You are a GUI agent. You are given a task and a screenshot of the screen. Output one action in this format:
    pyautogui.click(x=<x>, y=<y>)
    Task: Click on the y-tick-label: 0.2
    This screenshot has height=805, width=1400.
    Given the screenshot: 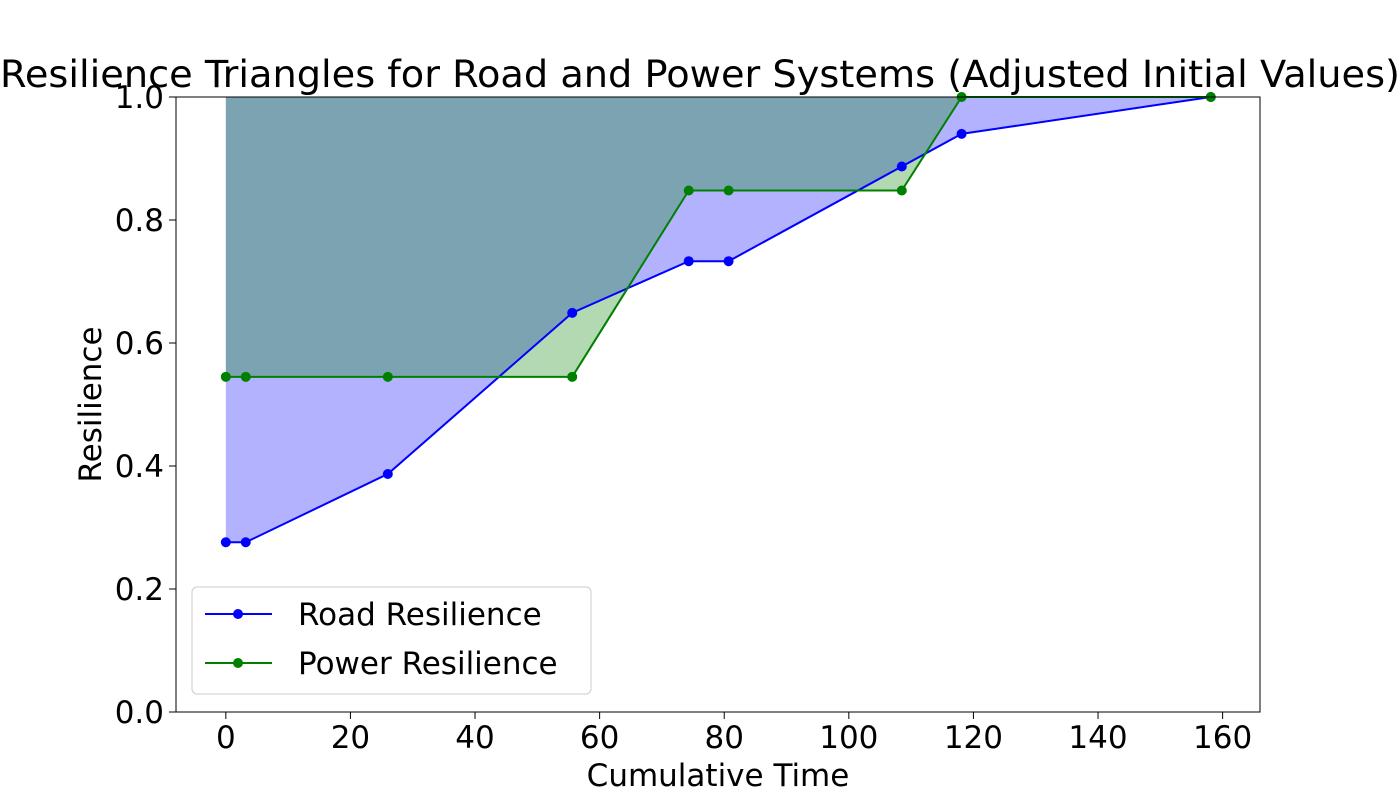 What is the action you would take?
    pyautogui.click(x=139, y=590)
    